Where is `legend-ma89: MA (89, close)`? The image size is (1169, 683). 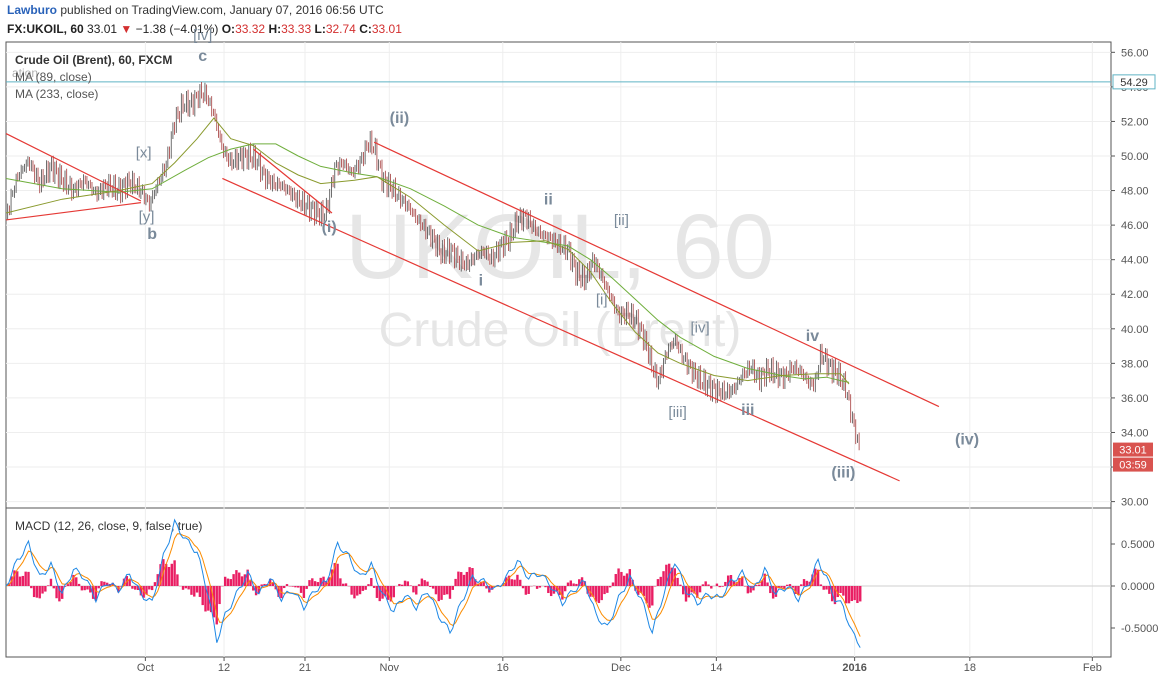
legend-ma89: MA (89, close) is located at coordinates (53, 77).